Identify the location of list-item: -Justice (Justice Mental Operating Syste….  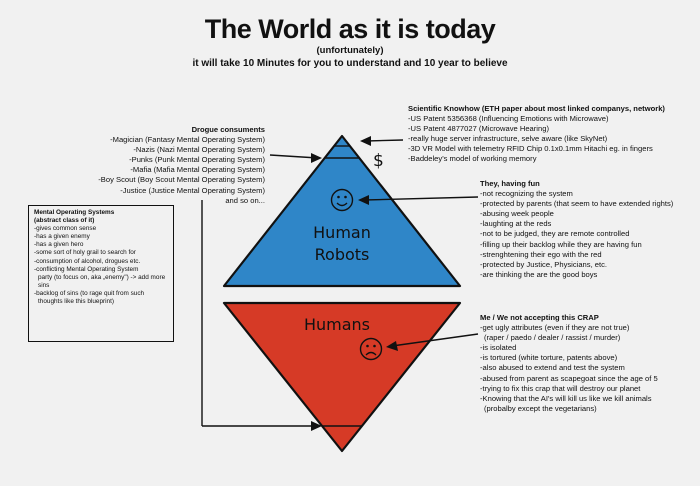
(192, 190).